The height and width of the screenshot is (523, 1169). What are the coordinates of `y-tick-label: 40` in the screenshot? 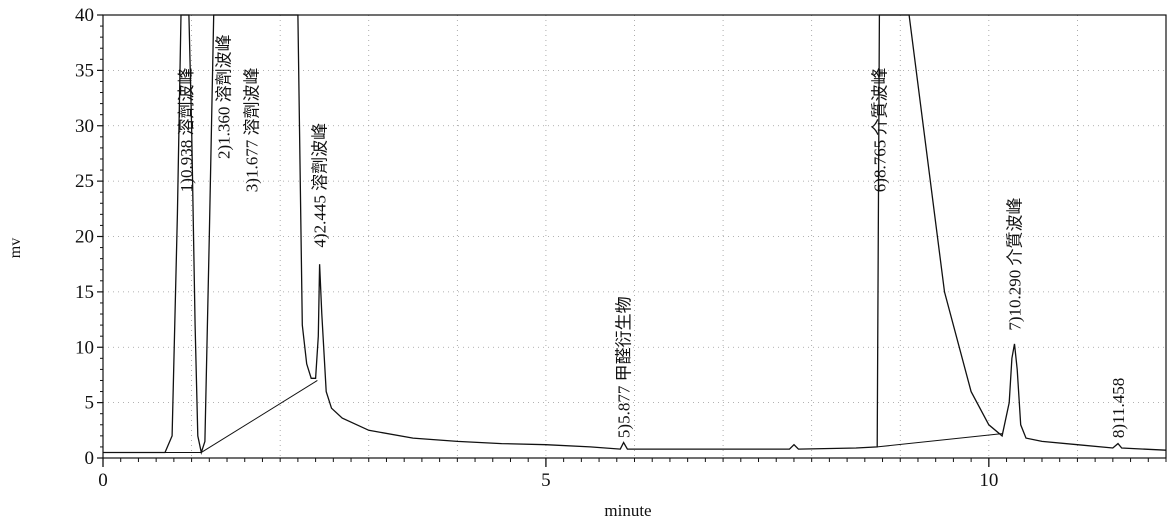 It's located at (84, 15).